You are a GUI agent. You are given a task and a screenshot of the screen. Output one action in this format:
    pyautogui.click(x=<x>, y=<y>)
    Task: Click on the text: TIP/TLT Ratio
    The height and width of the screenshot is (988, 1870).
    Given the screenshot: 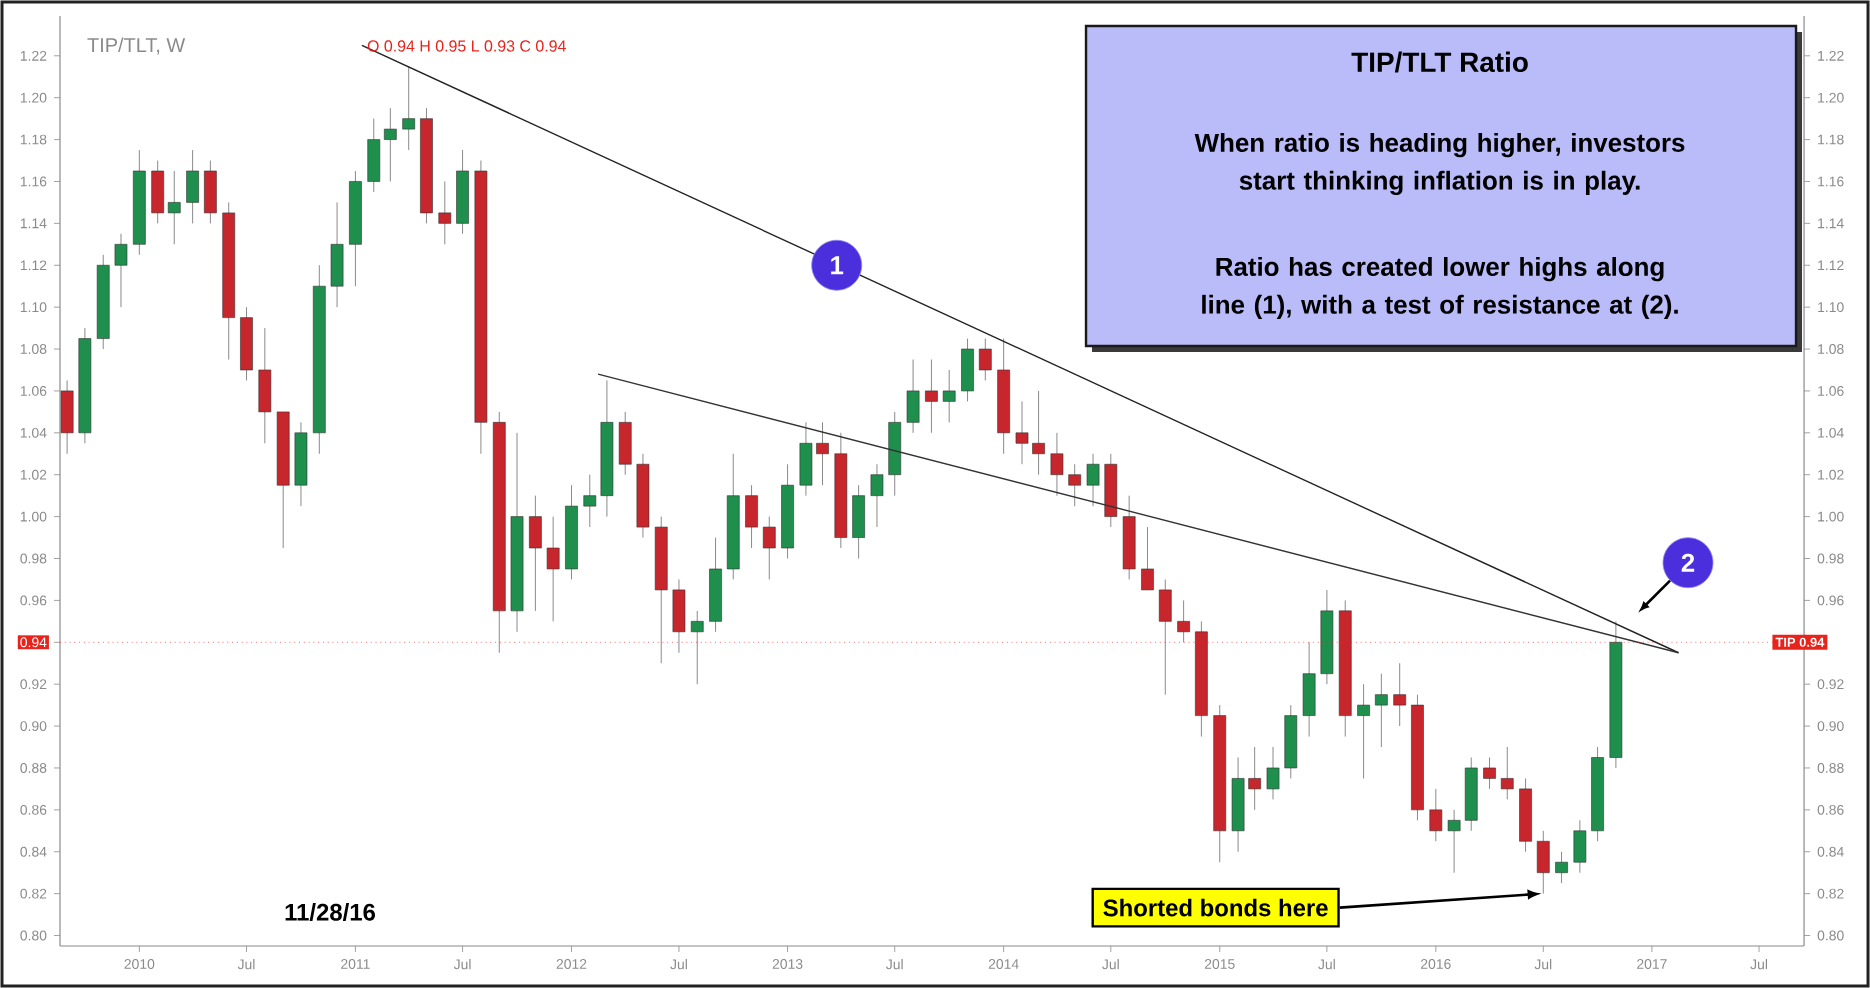 What is the action you would take?
    pyautogui.click(x=1439, y=62)
    